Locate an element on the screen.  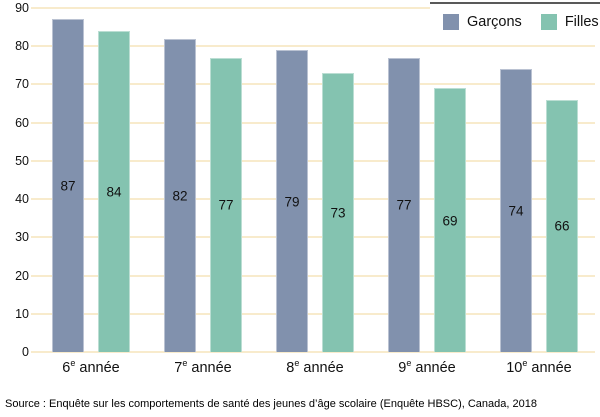
x-axis-label: 7e année is located at coordinates (203, 367).